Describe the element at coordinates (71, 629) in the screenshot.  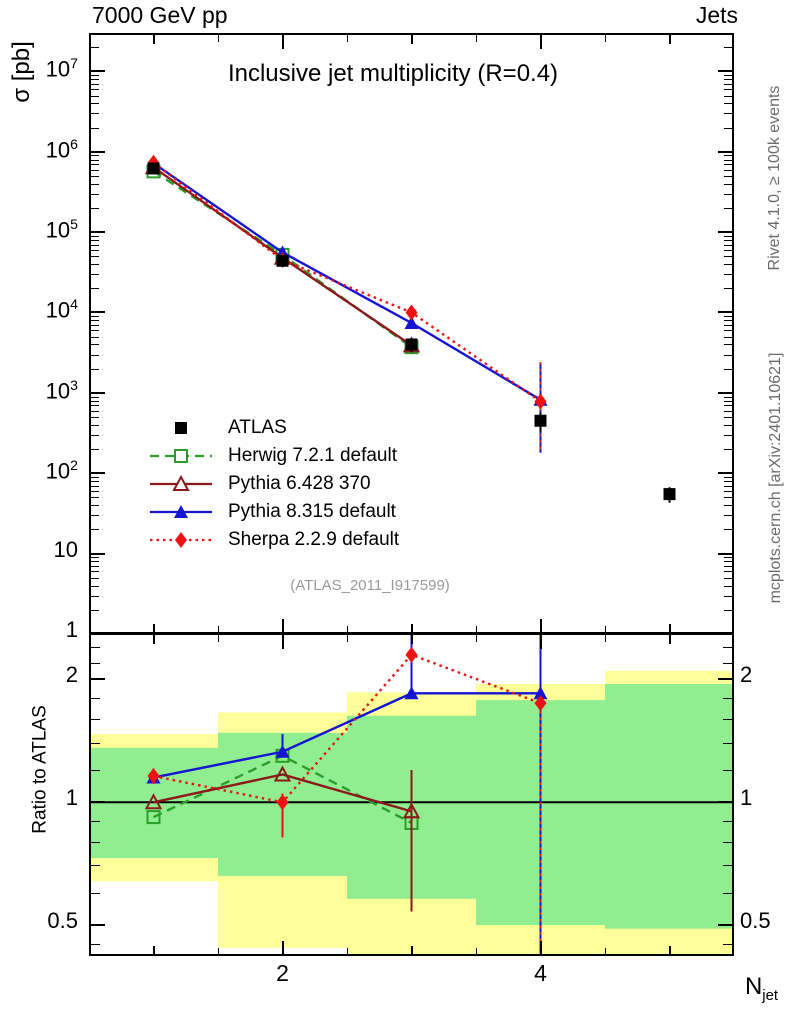
I see `y-tick-label: 1` at that location.